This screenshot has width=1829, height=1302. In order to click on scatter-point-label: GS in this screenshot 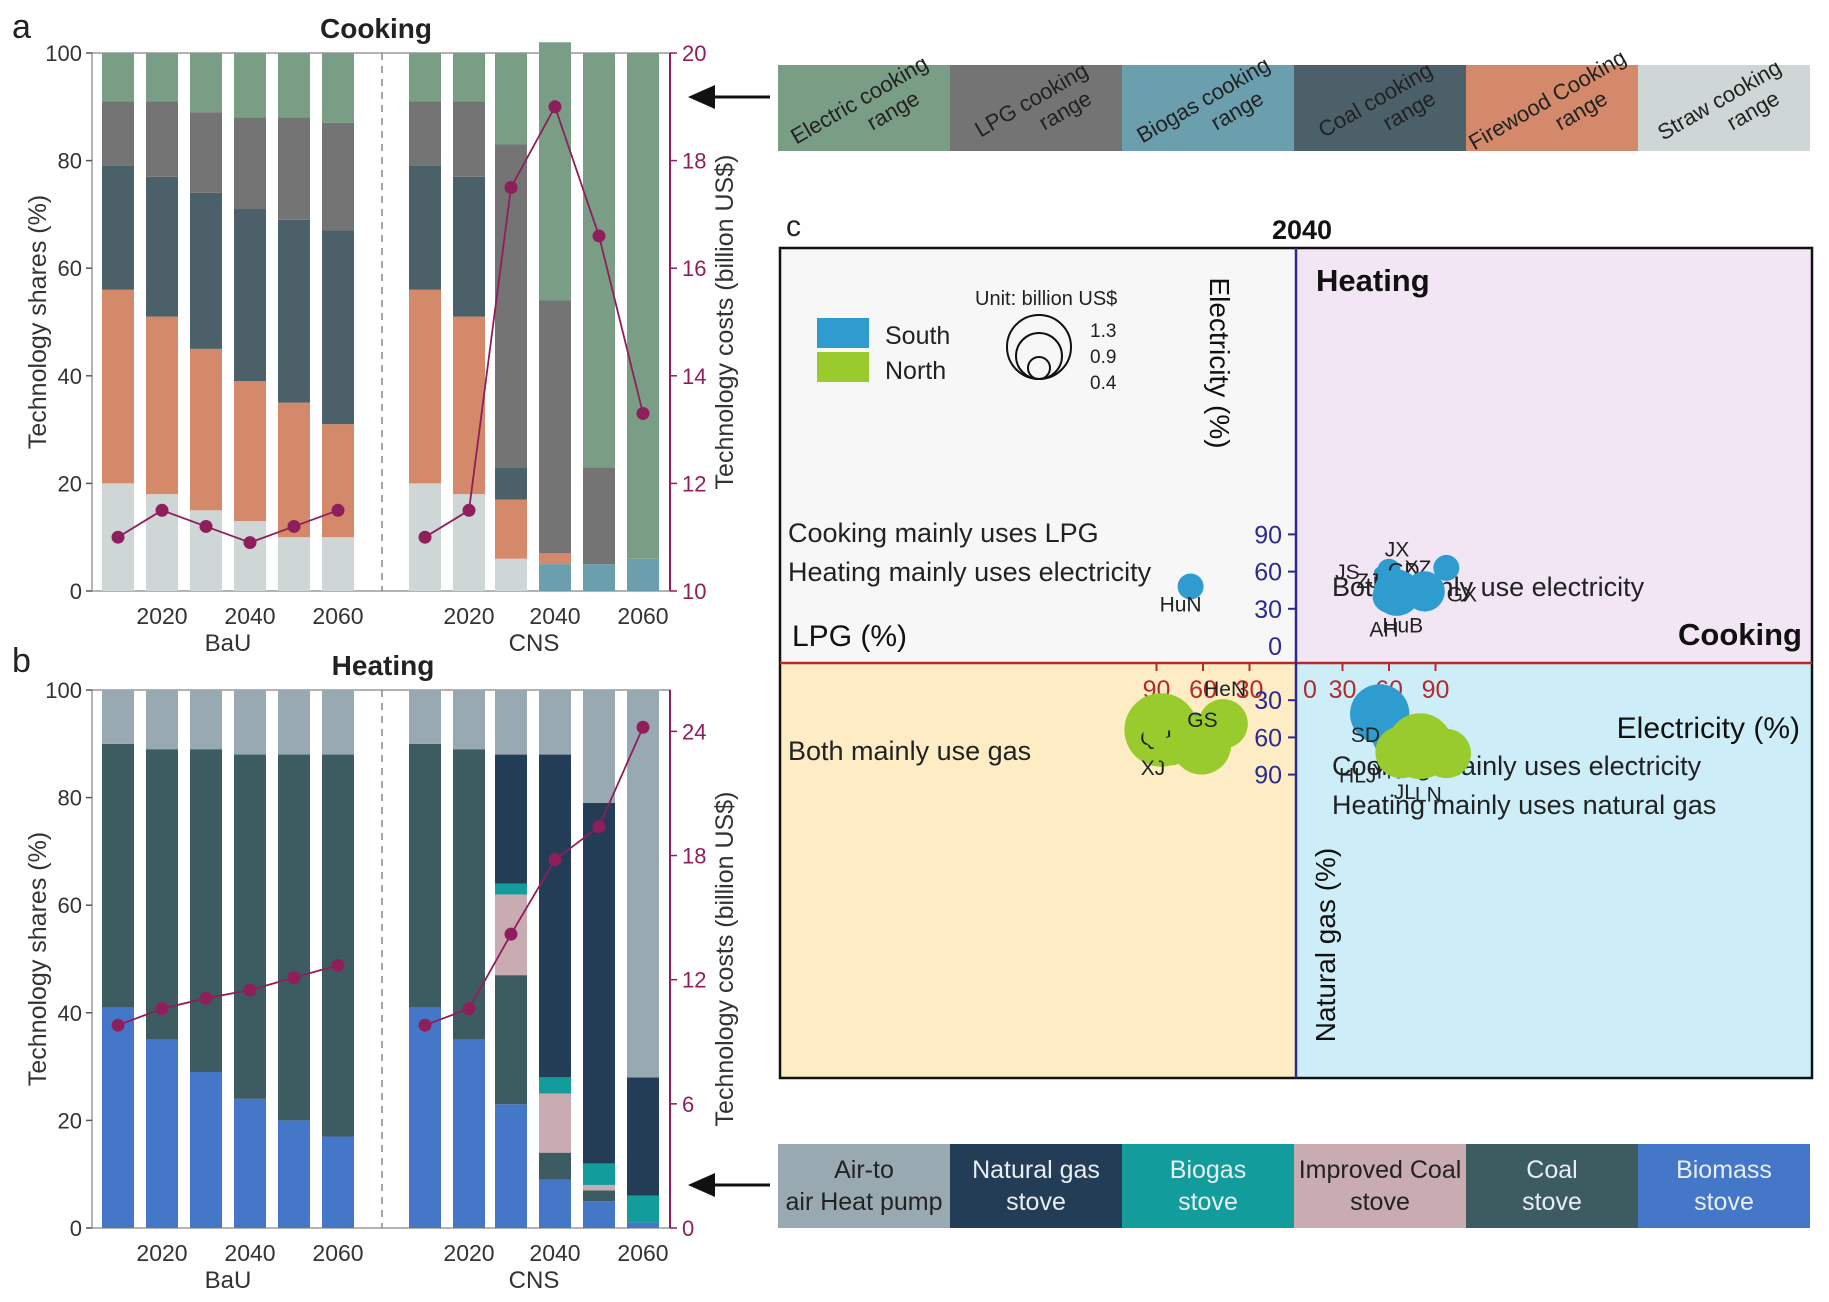, I will do `click(1202, 720)`.